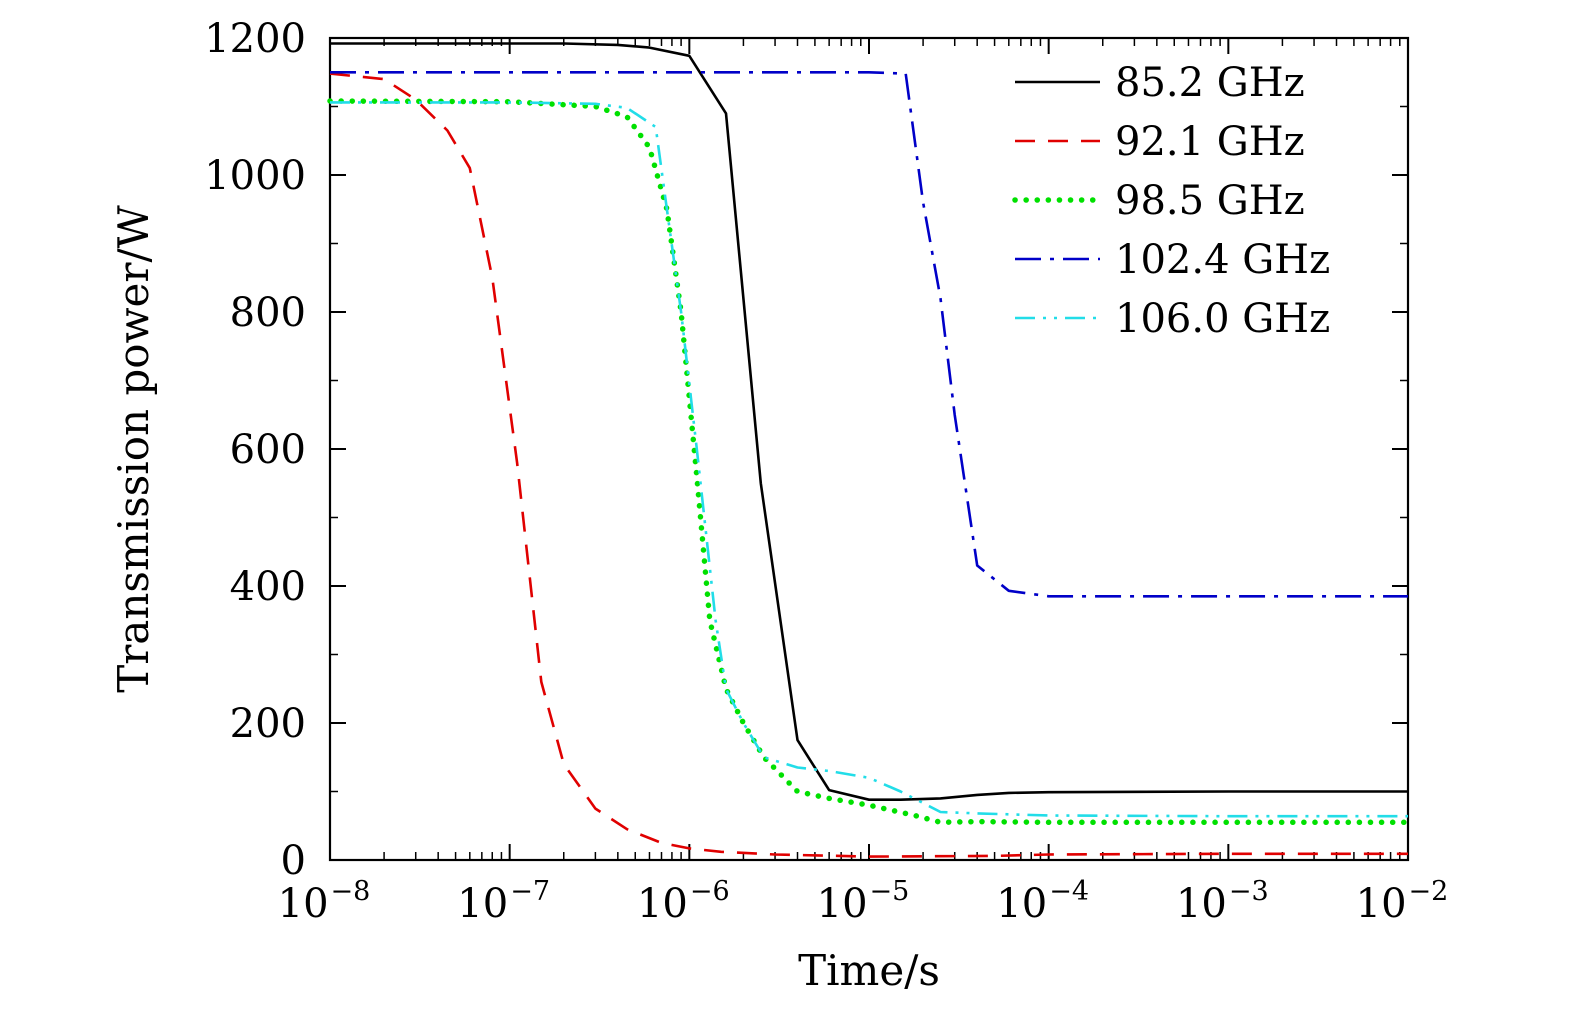  I want to click on legend-label: 102.4 GHz, so click(1222, 260).